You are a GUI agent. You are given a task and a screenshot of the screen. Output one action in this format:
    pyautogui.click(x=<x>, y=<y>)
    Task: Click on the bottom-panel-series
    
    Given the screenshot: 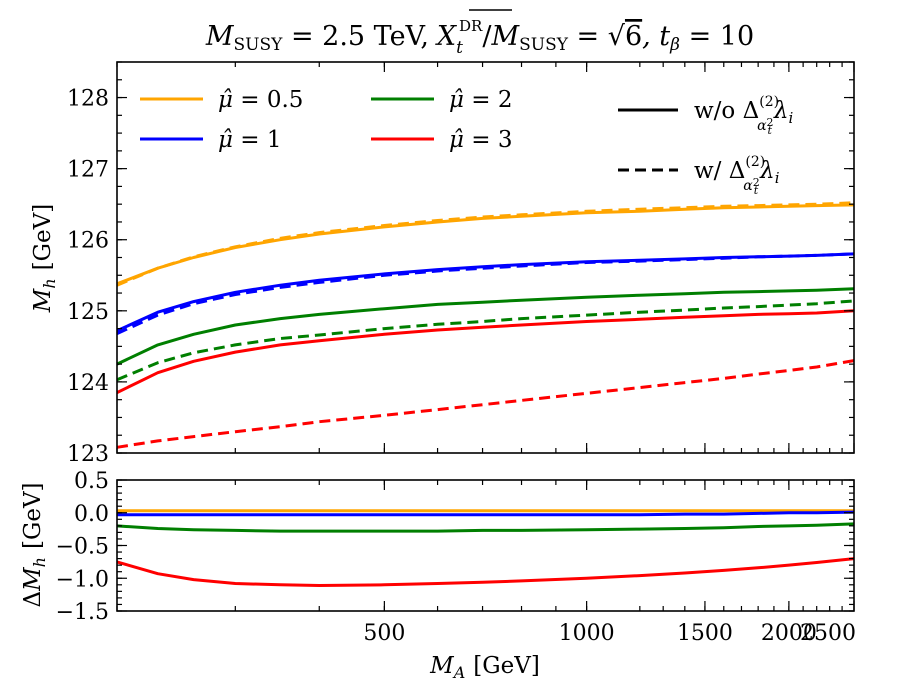 What is the action you would take?
    pyautogui.click(x=485, y=548)
    